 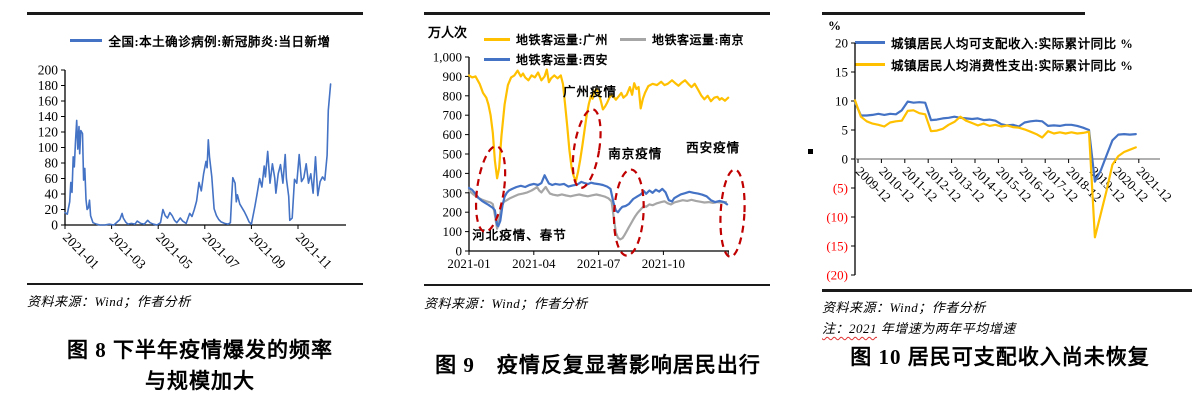 What do you see at coordinates (534, 263) in the screenshot?
I see `x-tick-label: 2021-04` at bounding box center [534, 263].